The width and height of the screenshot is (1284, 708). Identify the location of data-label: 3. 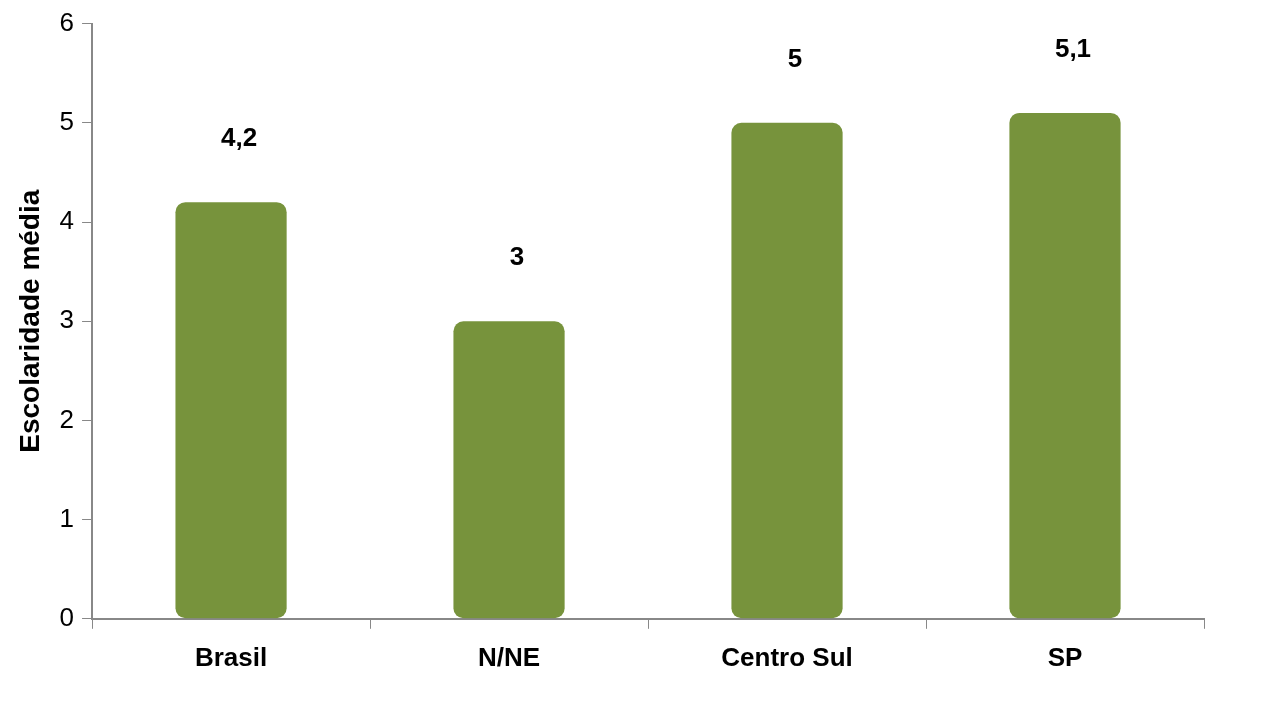
(517, 256).